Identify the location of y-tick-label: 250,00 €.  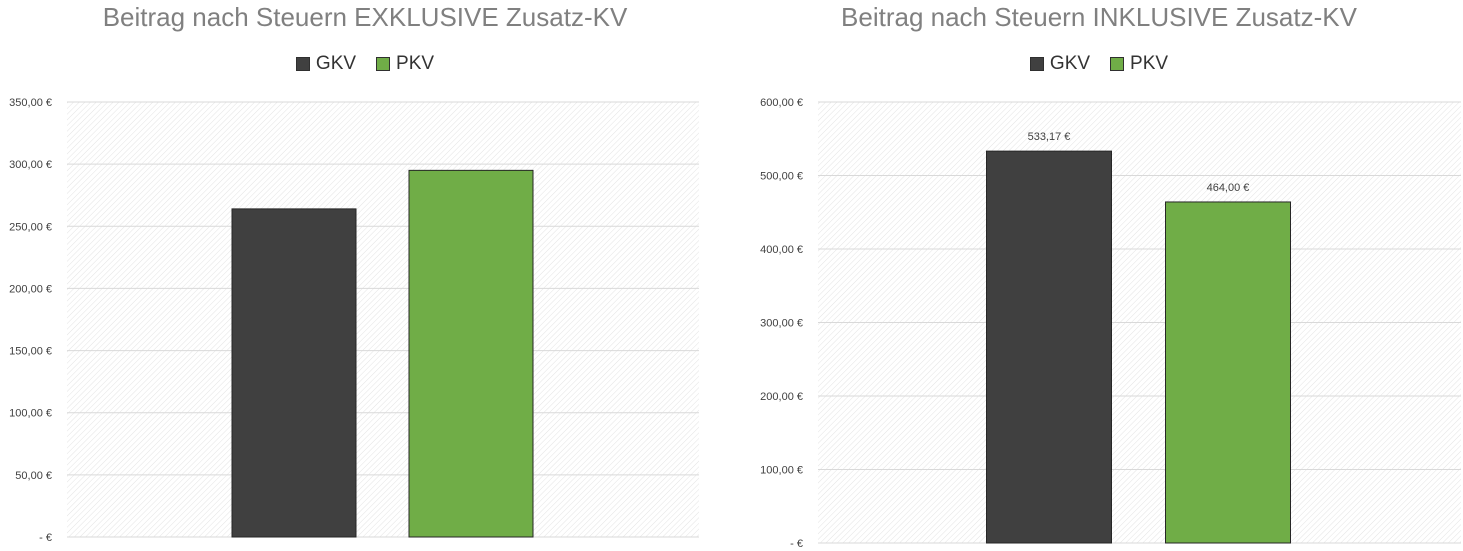
(30, 227).